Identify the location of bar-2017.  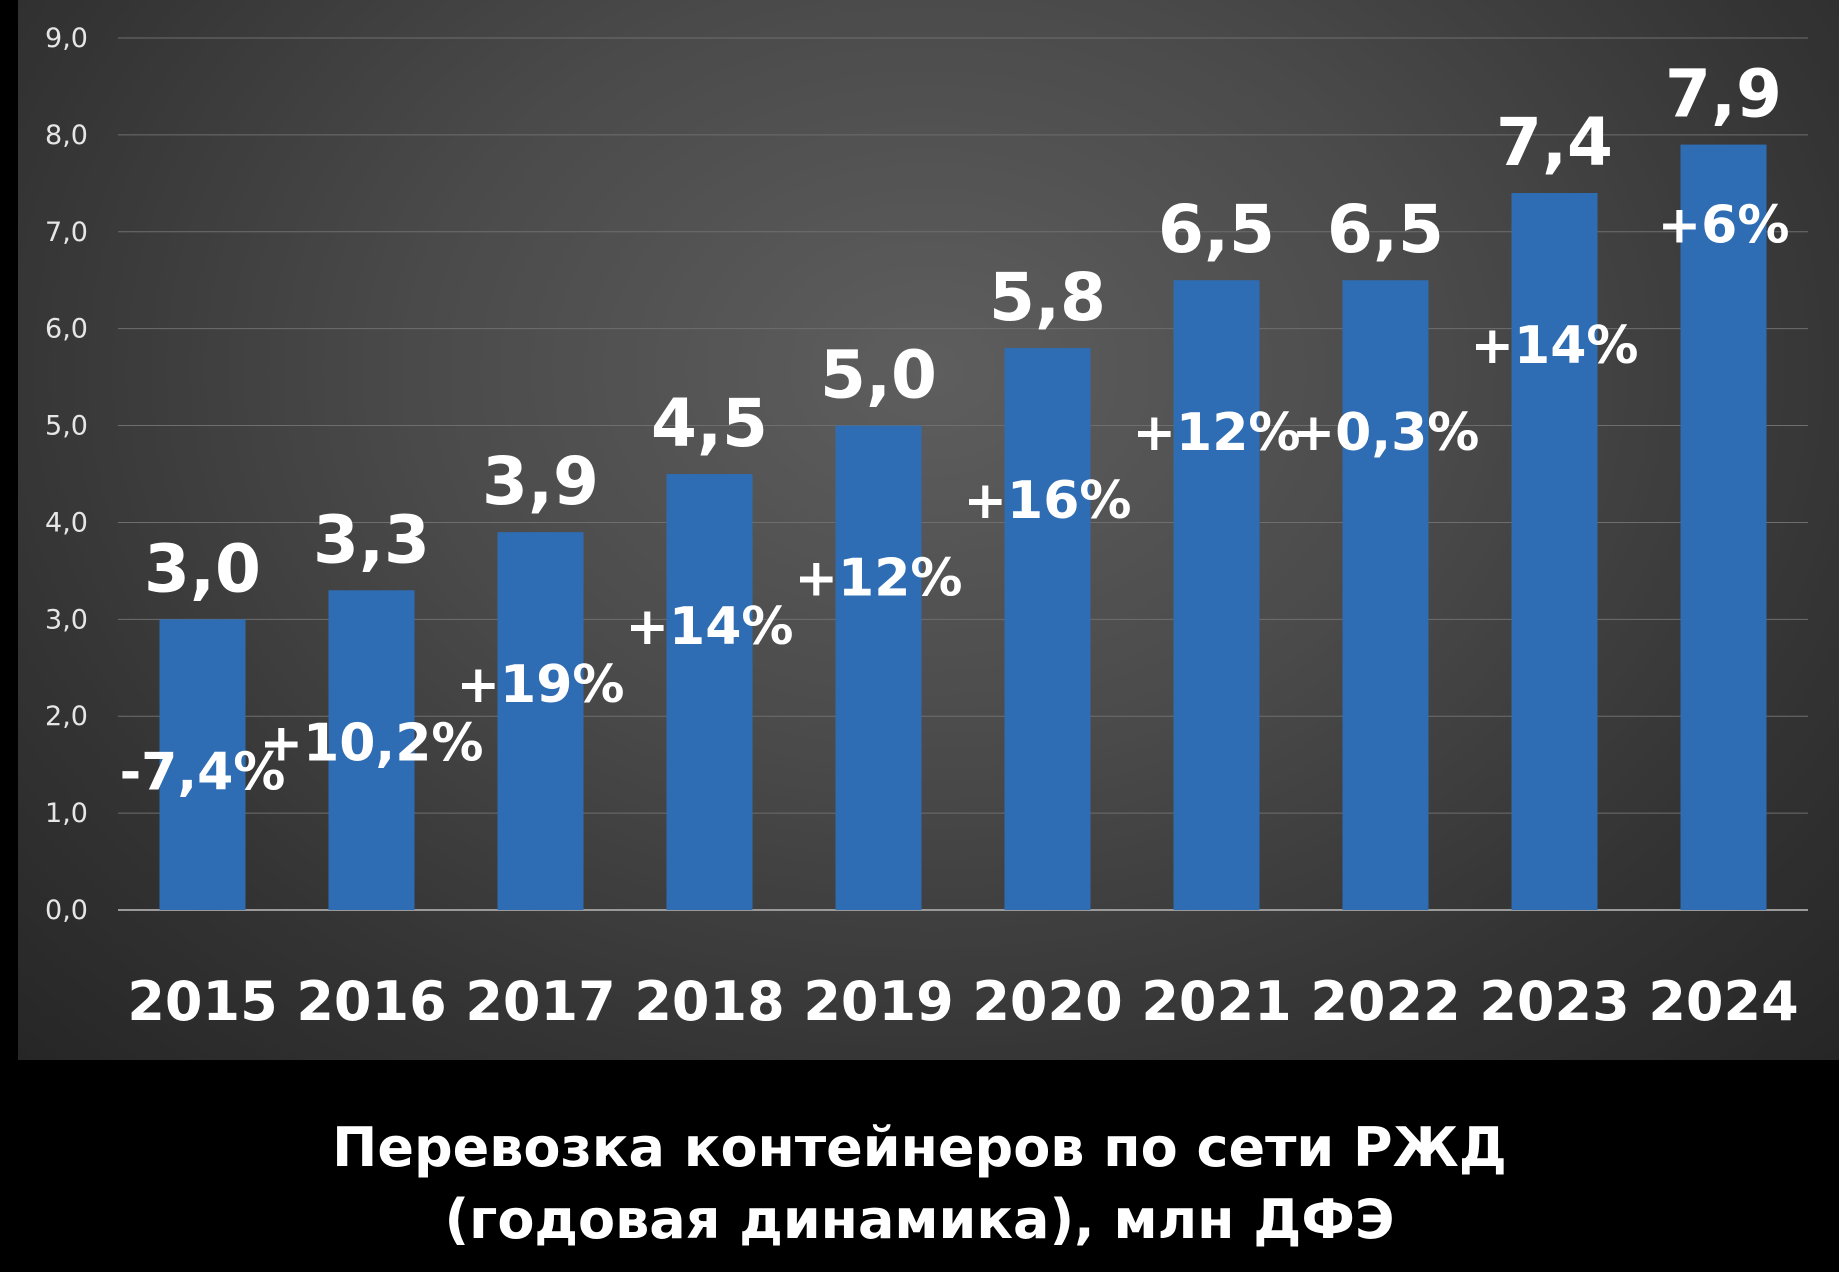
(540, 721).